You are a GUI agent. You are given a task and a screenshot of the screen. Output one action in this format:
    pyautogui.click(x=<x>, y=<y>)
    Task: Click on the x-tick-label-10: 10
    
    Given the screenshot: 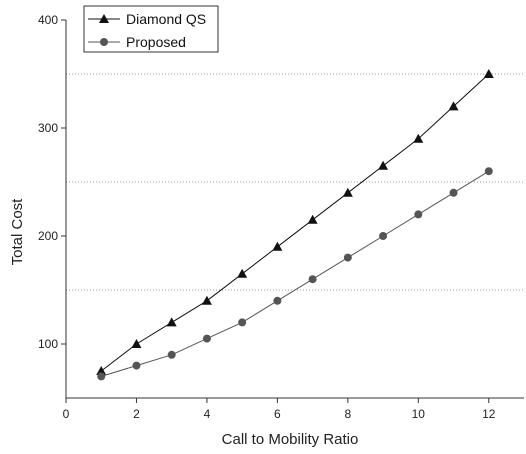 What is the action you would take?
    pyautogui.click(x=419, y=414)
    